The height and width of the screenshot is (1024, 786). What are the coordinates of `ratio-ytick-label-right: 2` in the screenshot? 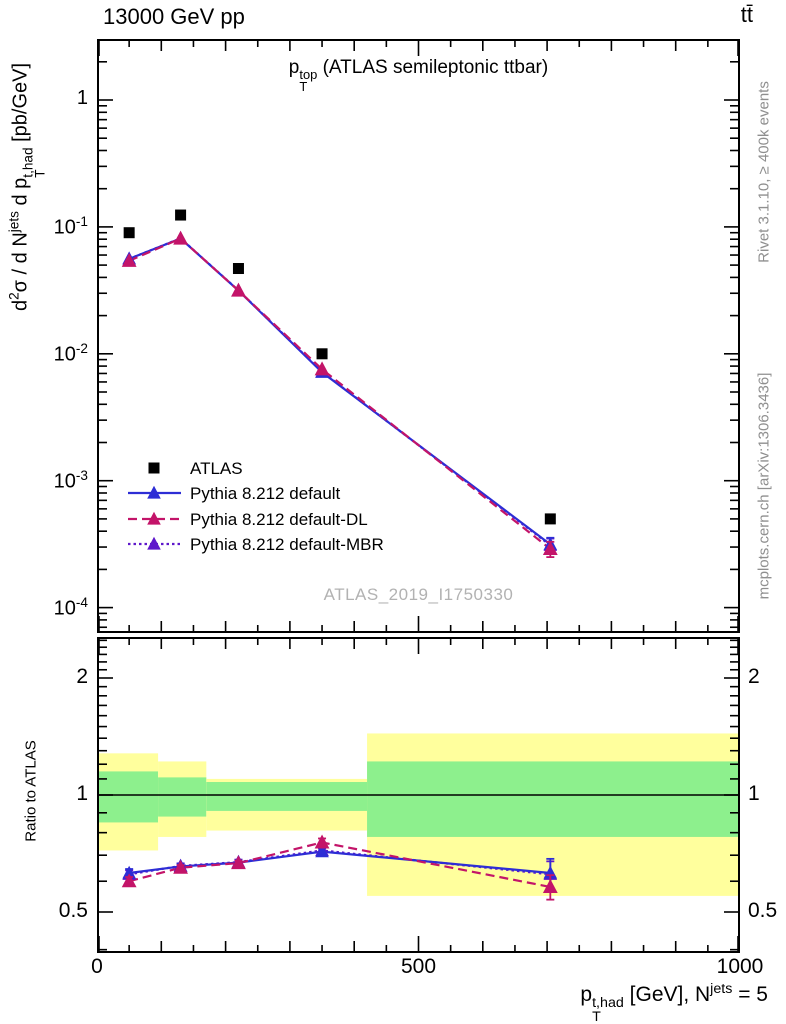 It's located at (754, 676).